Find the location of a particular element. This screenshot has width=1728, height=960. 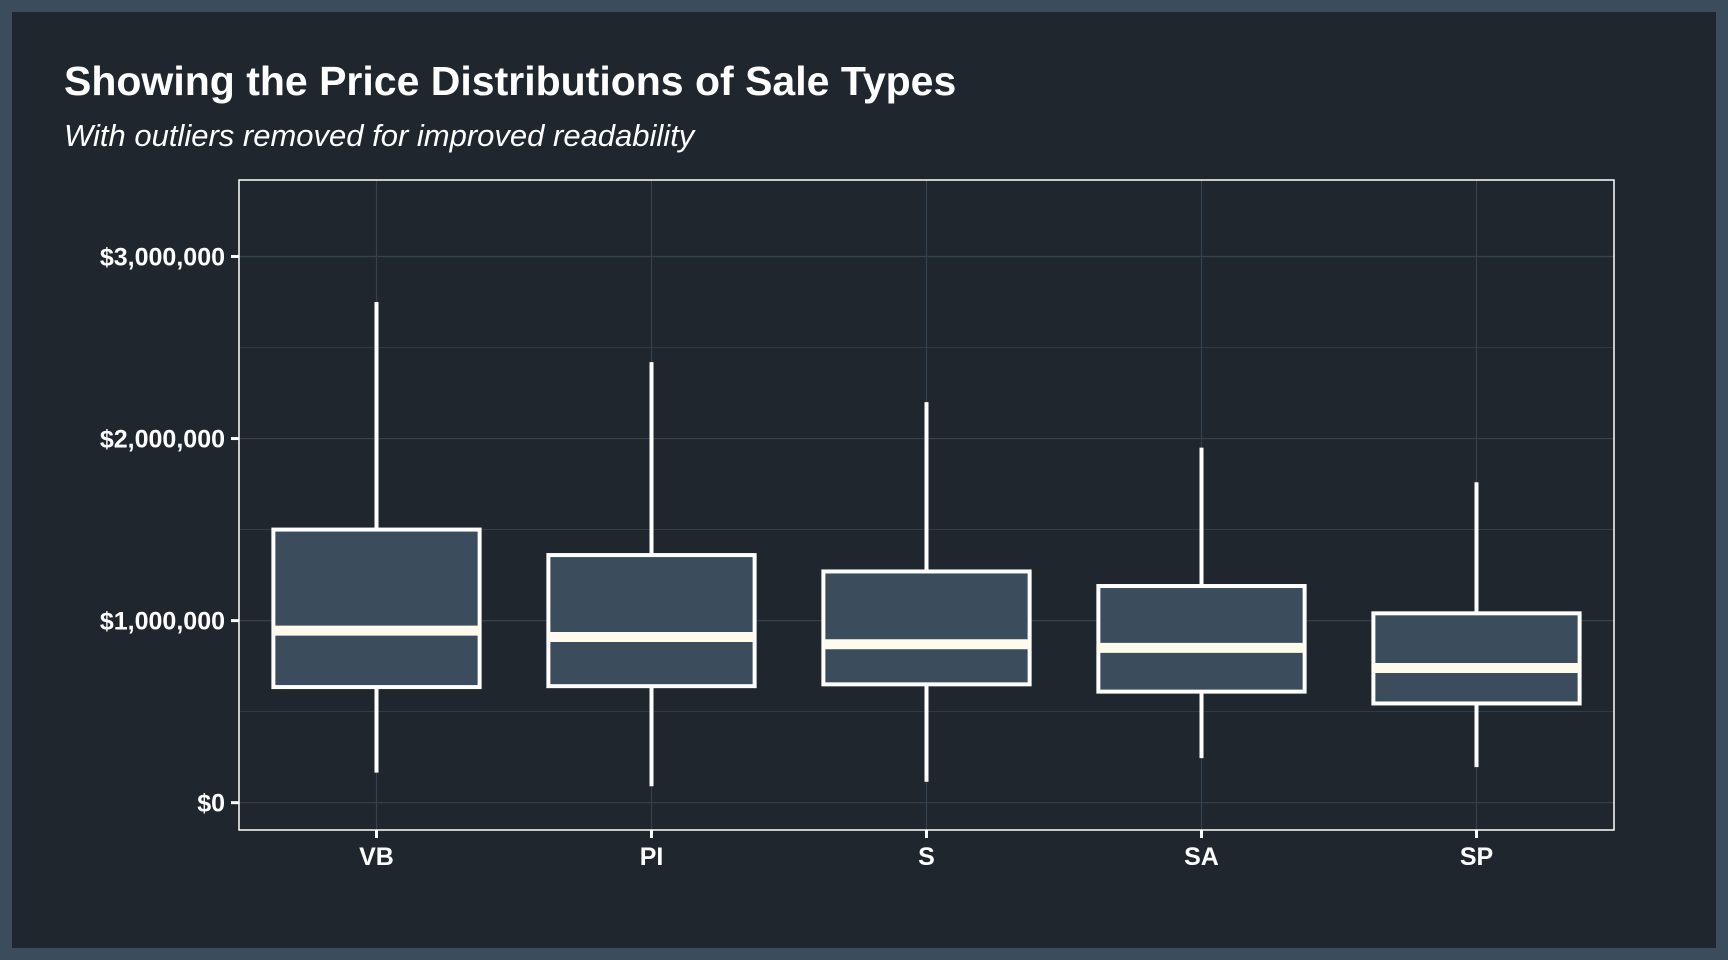

y-tick-label: $1,000,000 is located at coordinates (162, 622).